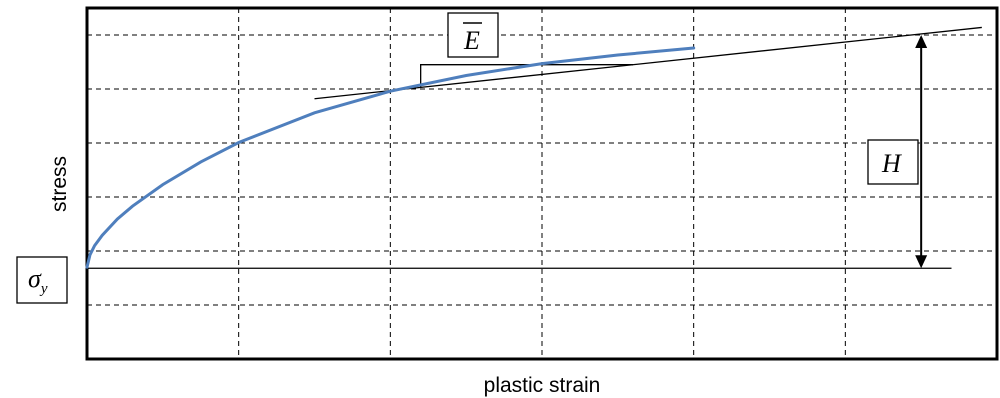 This screenshot has height=398, width=1000. What do you see at coordinates (921, 152) in the screenshot?
I see `hardening-arrow` at bounding box center [921, 152].